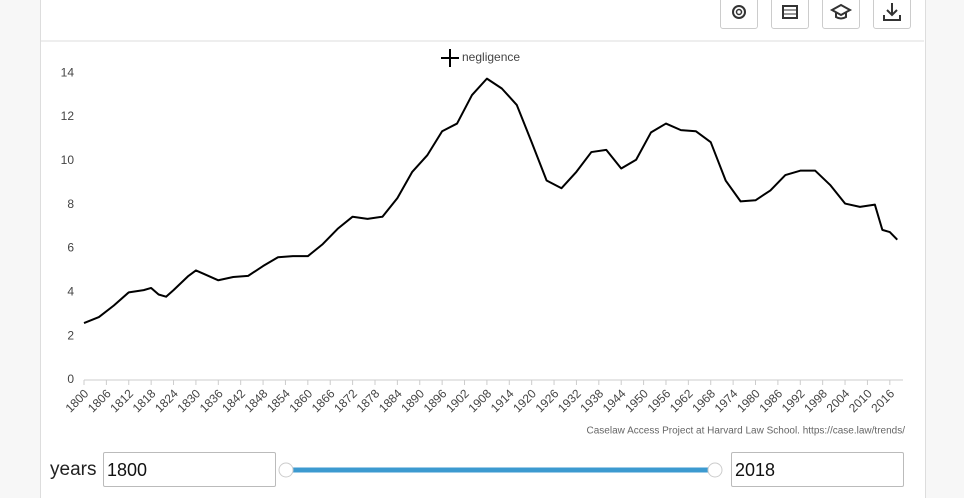  What do you see at coordinates (815, 400) in the screenshot?
I see `x-tick-label: 1998` at bounding box center [815, 400].